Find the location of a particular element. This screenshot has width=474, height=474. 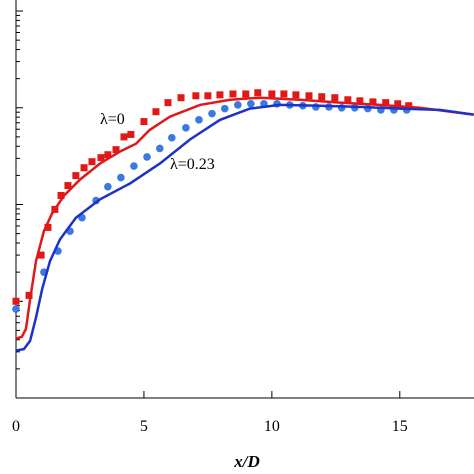

annotation: λ=0 is located at coordinates (112, 119).